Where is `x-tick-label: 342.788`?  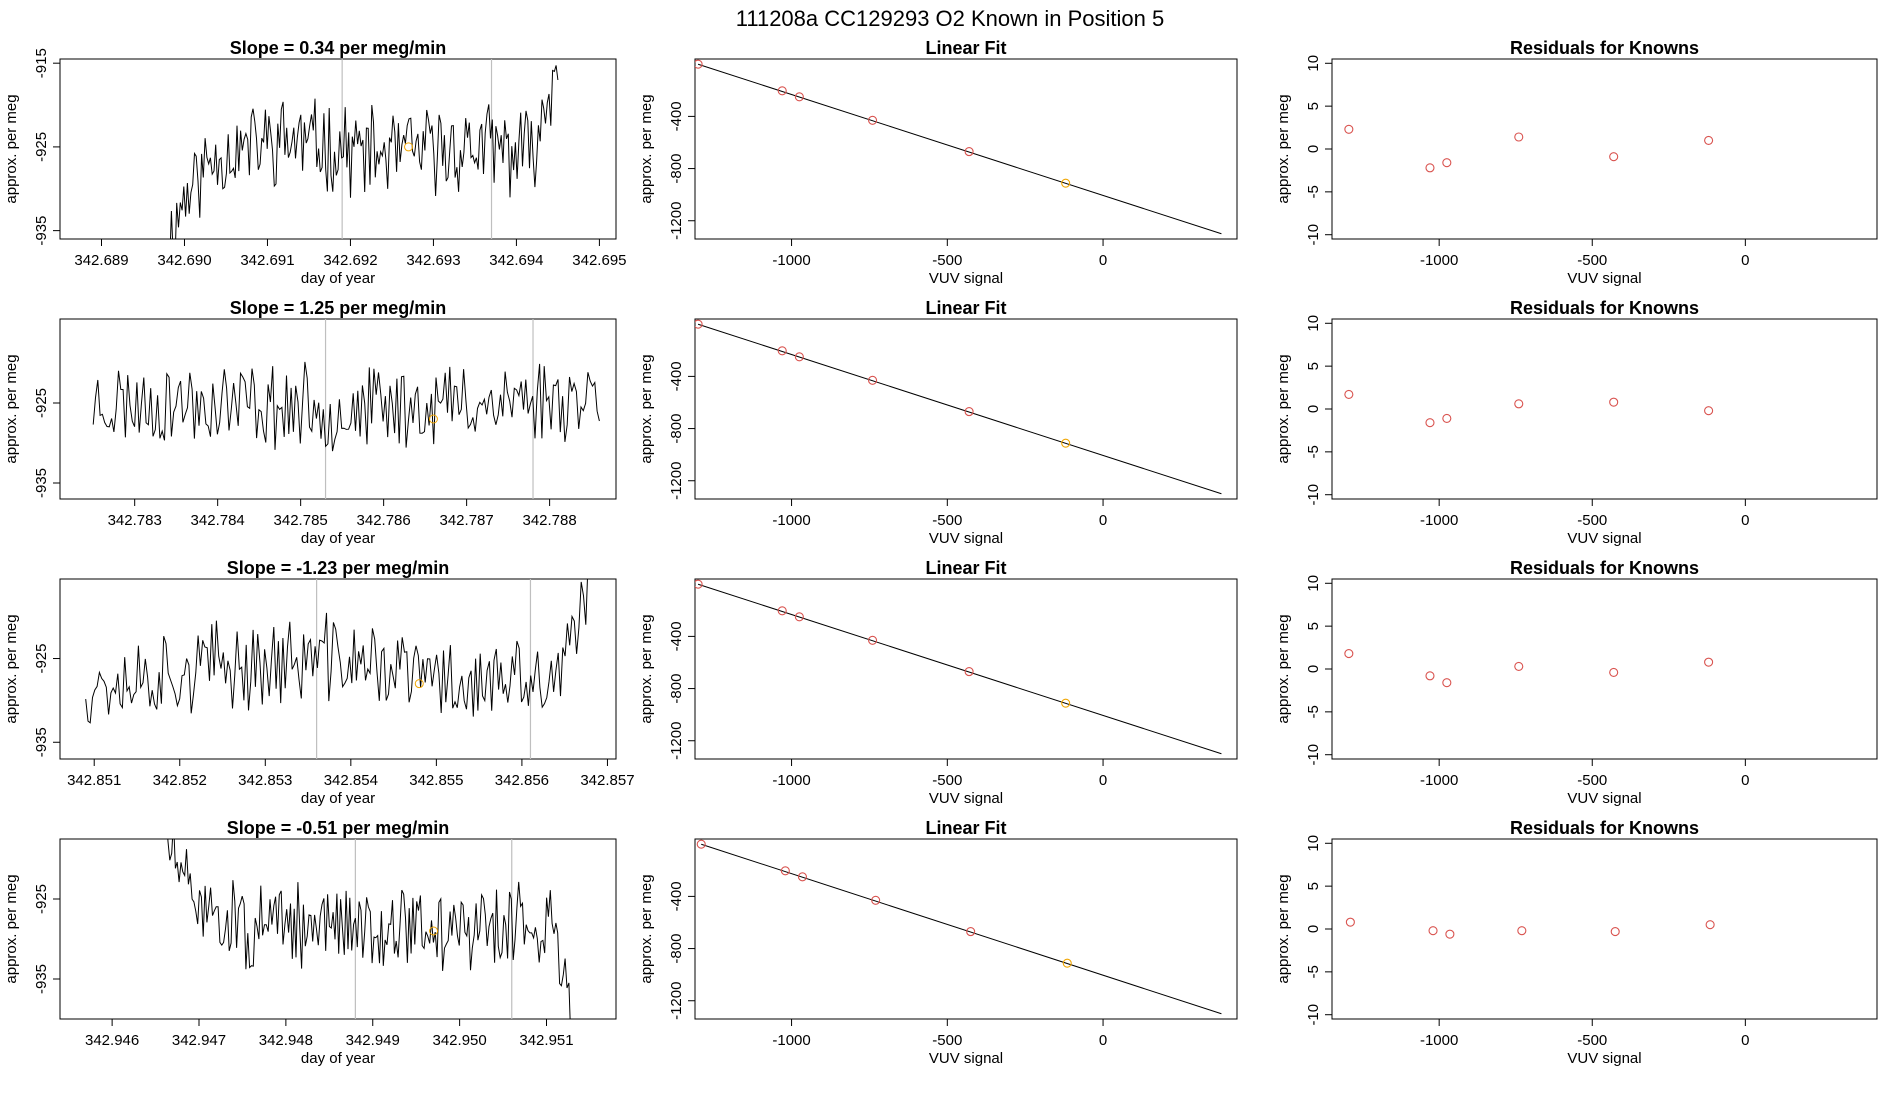
x-tick-label: 342.788 is located at coordinates (549, 520).